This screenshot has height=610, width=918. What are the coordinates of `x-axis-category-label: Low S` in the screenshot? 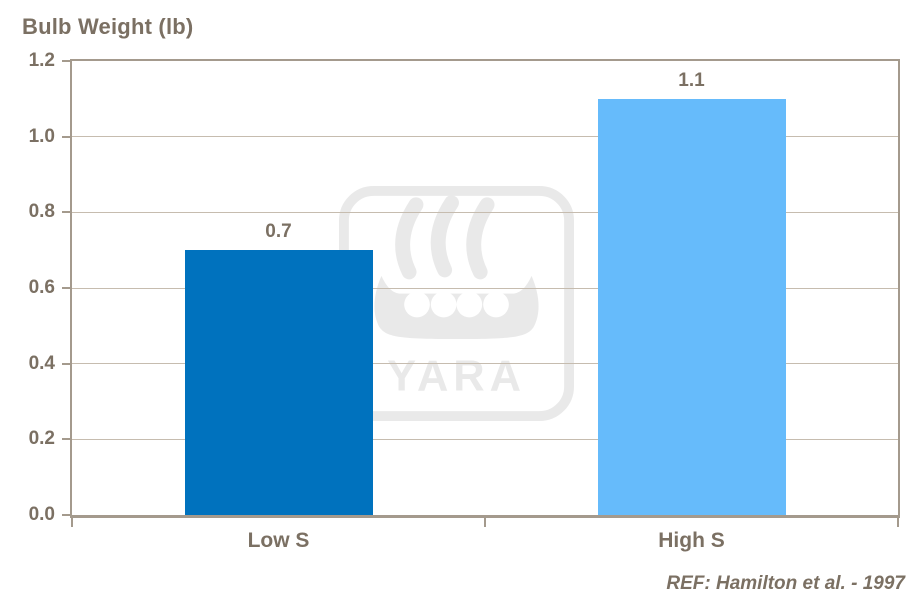 It's located at (278, 540).